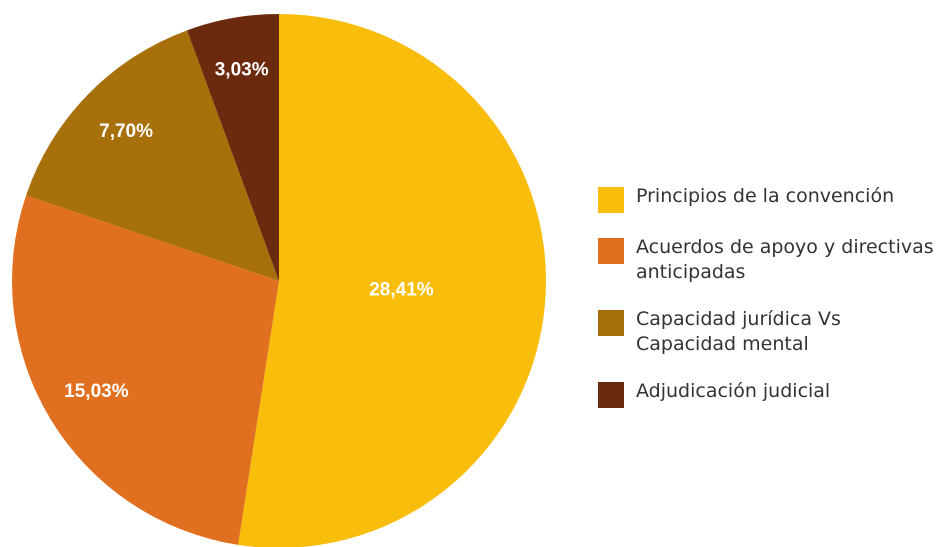  I want to click on legend-label: Adjudicación judicial, so click(733, 391).